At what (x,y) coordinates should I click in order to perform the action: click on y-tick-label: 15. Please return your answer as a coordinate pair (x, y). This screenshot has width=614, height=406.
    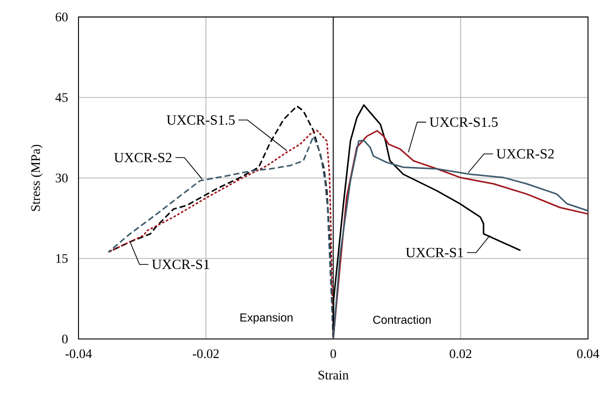
    Looking at the image, I should click on (62, 258).